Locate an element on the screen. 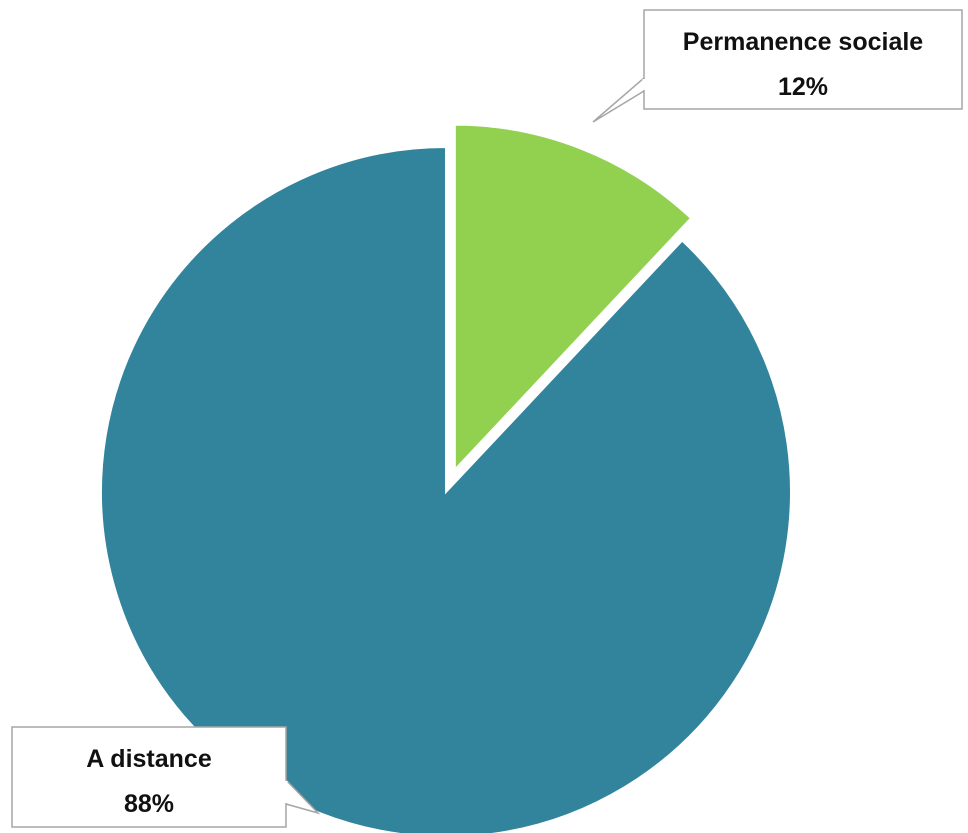 Image resolution: width=968 pixels, height=833 pixels. callout-permanence-sociale: Permanence sociale 12% is located at coordinates (777, 66).